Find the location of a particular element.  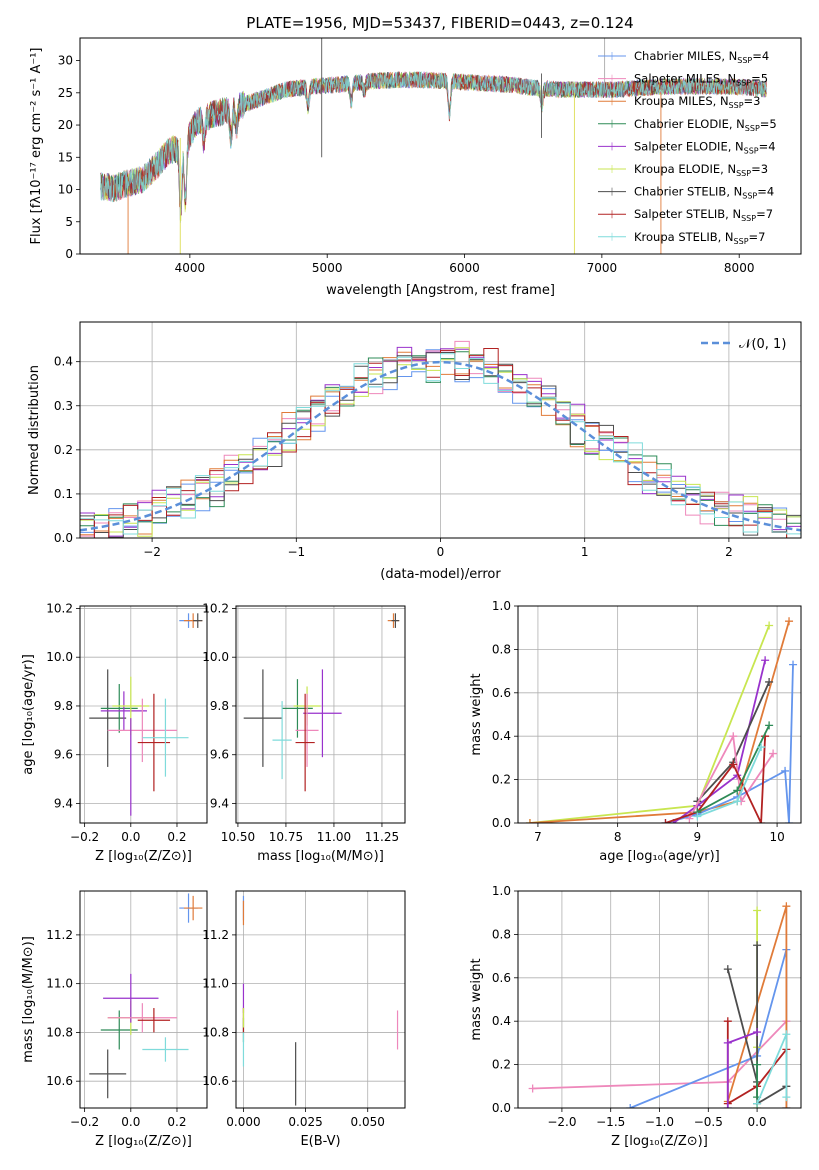

x-tick-label: −1.5 is located at coordinates (610, 1122).